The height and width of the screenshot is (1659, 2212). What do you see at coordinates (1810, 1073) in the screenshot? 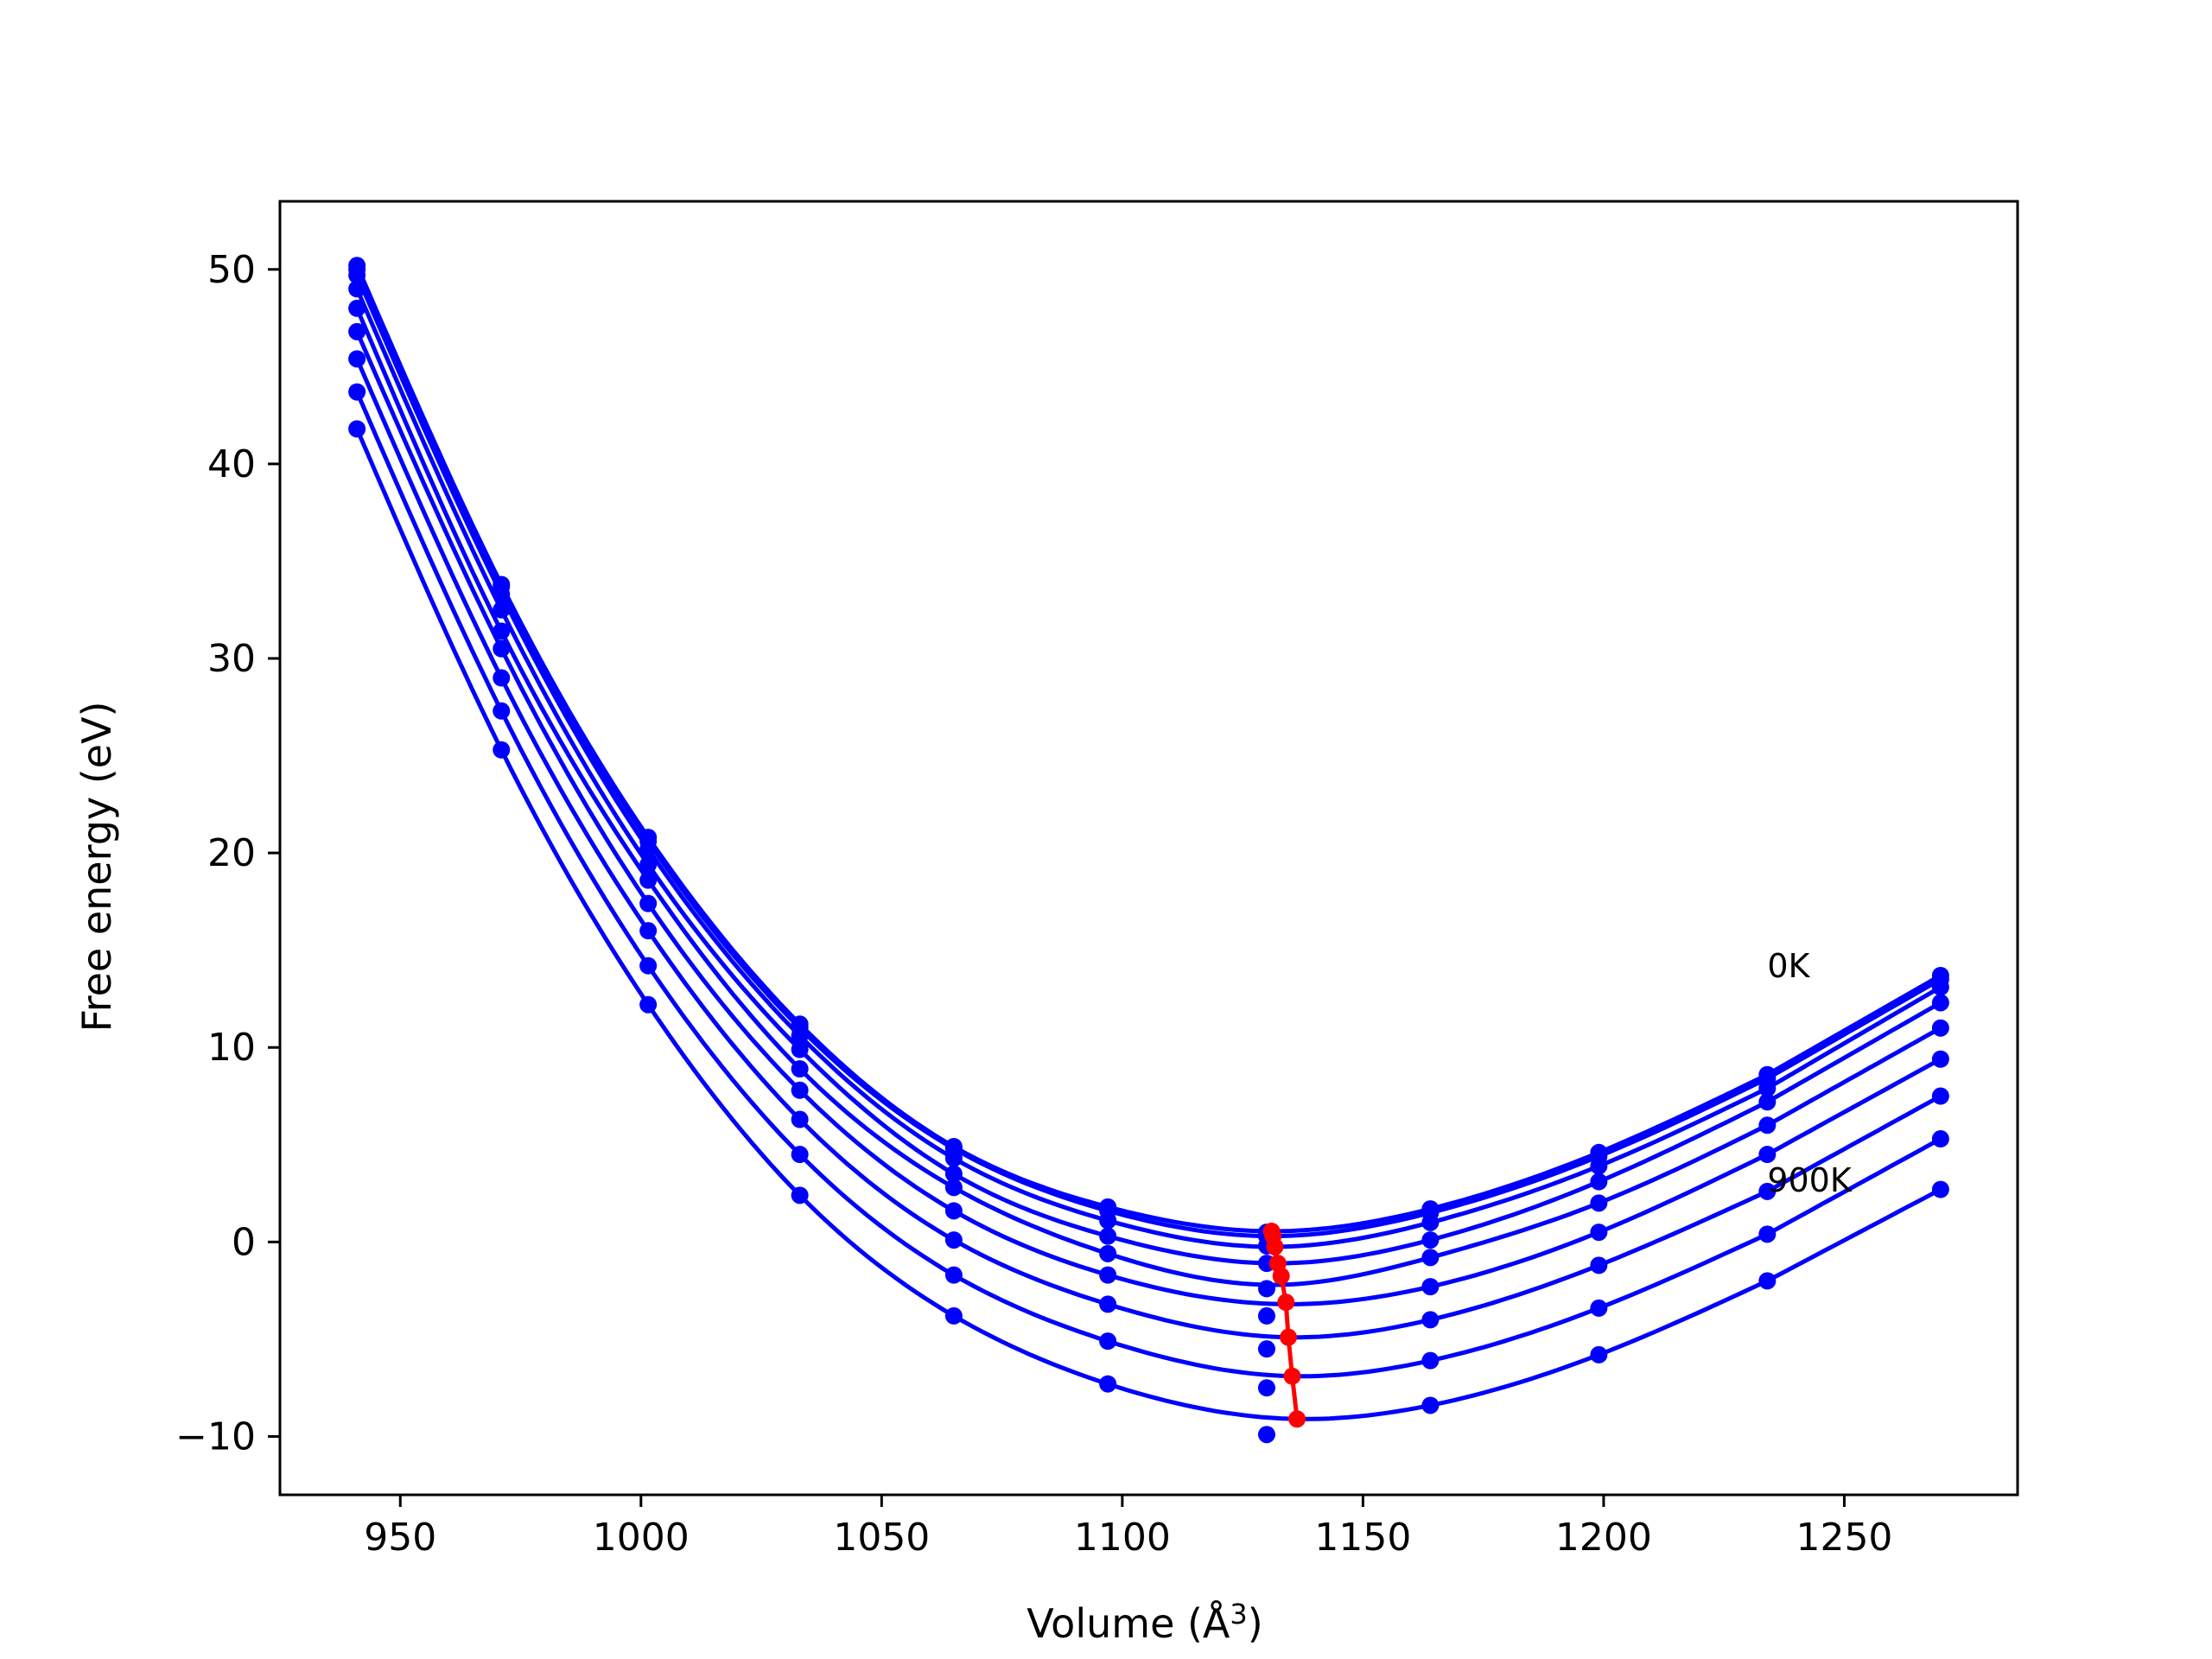
I see `annotations: 0K 900K` at bounding box center [1810, 1073].